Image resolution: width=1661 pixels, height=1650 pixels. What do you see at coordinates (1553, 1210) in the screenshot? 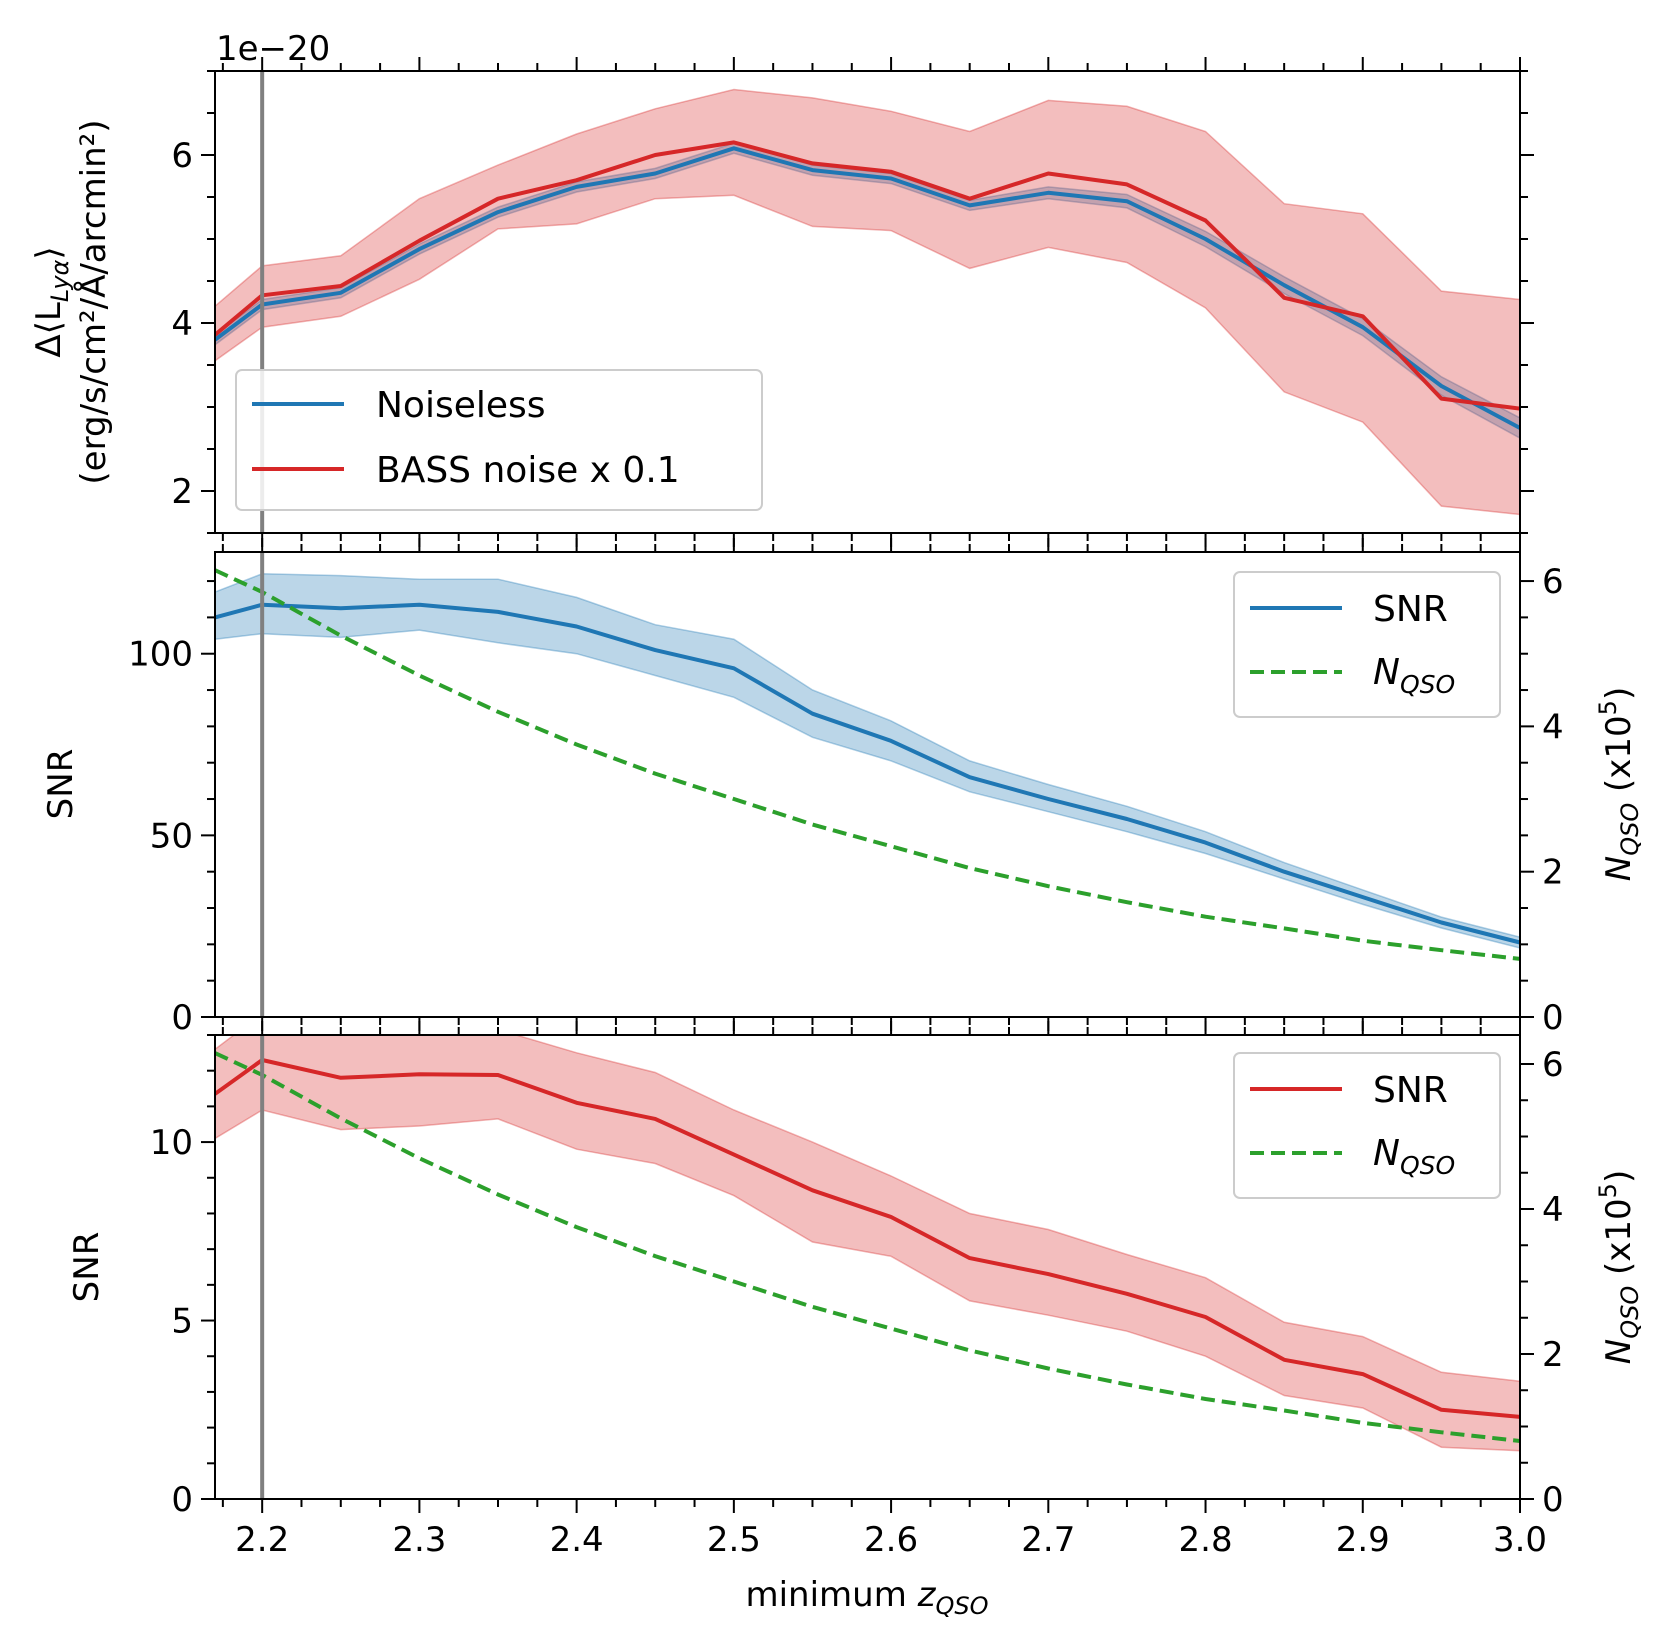
I see `bottom-y2-tick-label: 4` at bounding box center [1553, 1210].